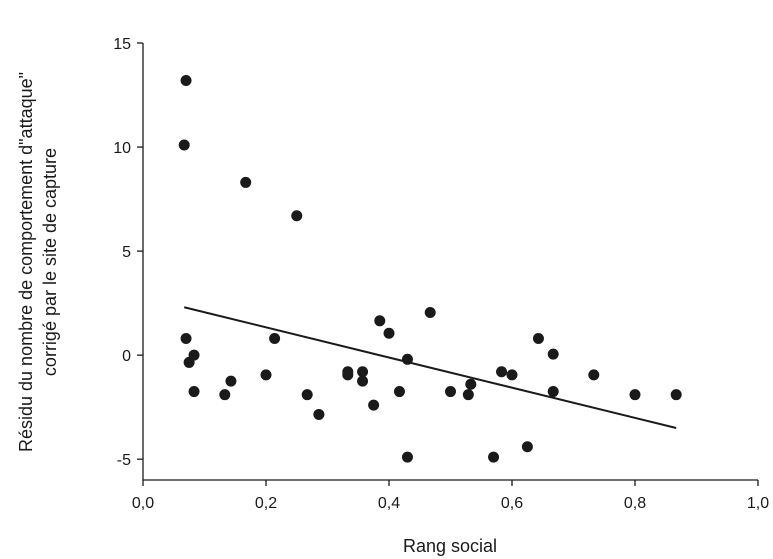 This screenshot has height=559, width=773. I want to click on y-tick-label: 5, so click(126, 252).